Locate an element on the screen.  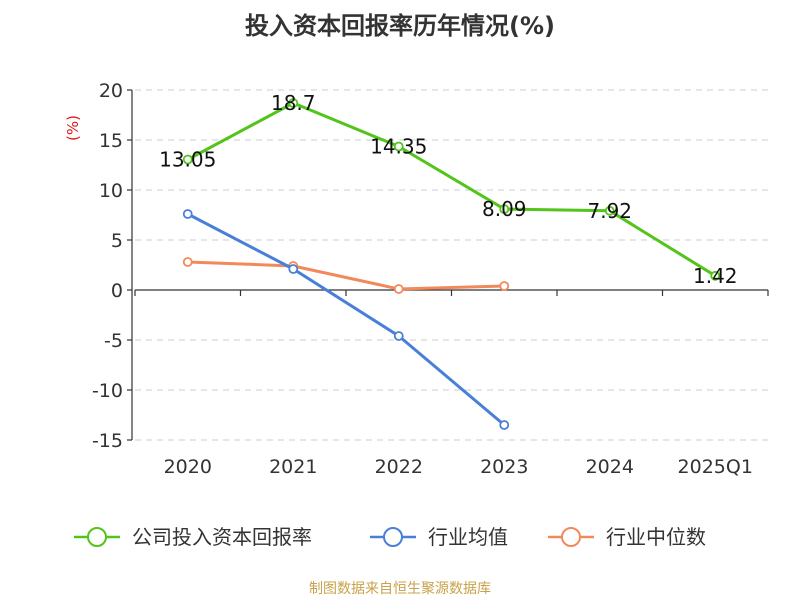
y-tick-label-10: 10 is located at coordinates (111, 191).